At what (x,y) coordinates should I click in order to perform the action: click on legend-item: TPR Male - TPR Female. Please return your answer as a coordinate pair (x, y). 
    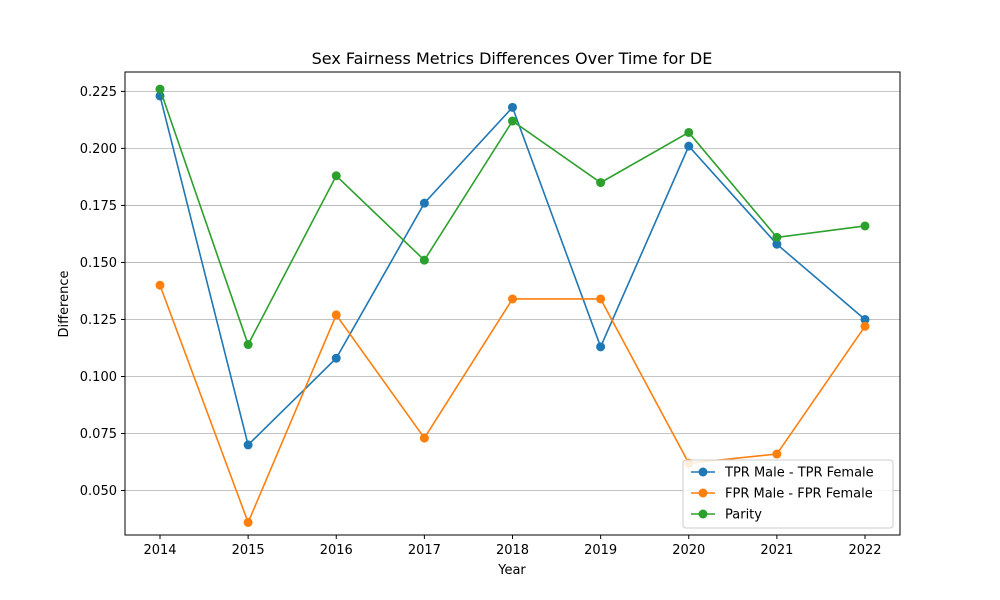
    Looking at the image, I should click on (782, 473).